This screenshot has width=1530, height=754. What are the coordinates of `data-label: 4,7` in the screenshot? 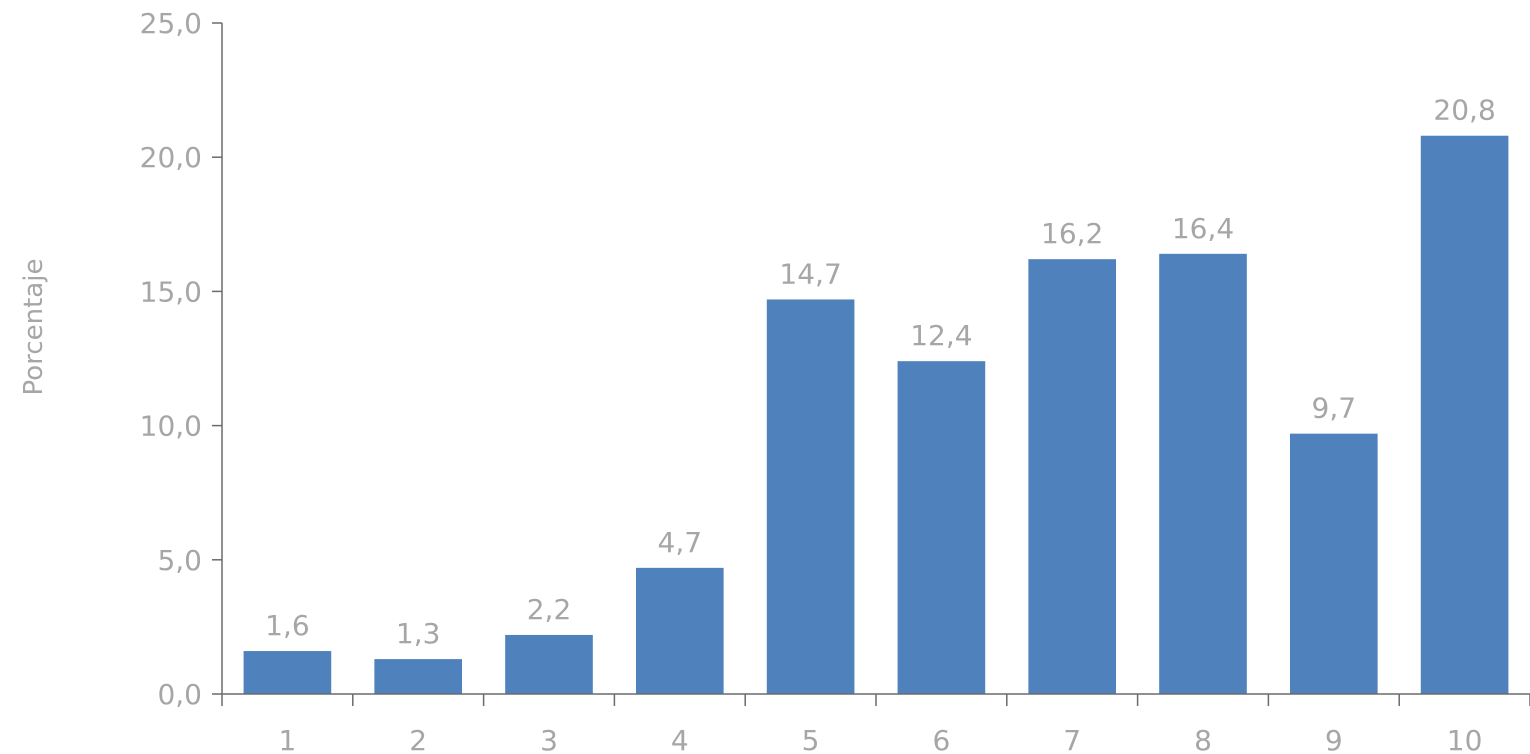 It's located at (680, 542).